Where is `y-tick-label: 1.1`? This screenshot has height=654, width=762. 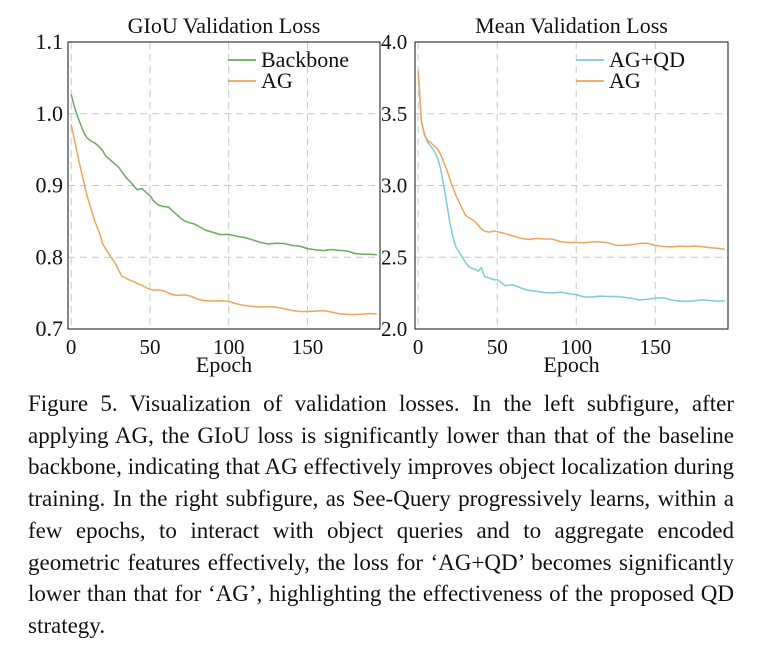
y-tick-label: 1.1 is located at coordinates (50, 41).